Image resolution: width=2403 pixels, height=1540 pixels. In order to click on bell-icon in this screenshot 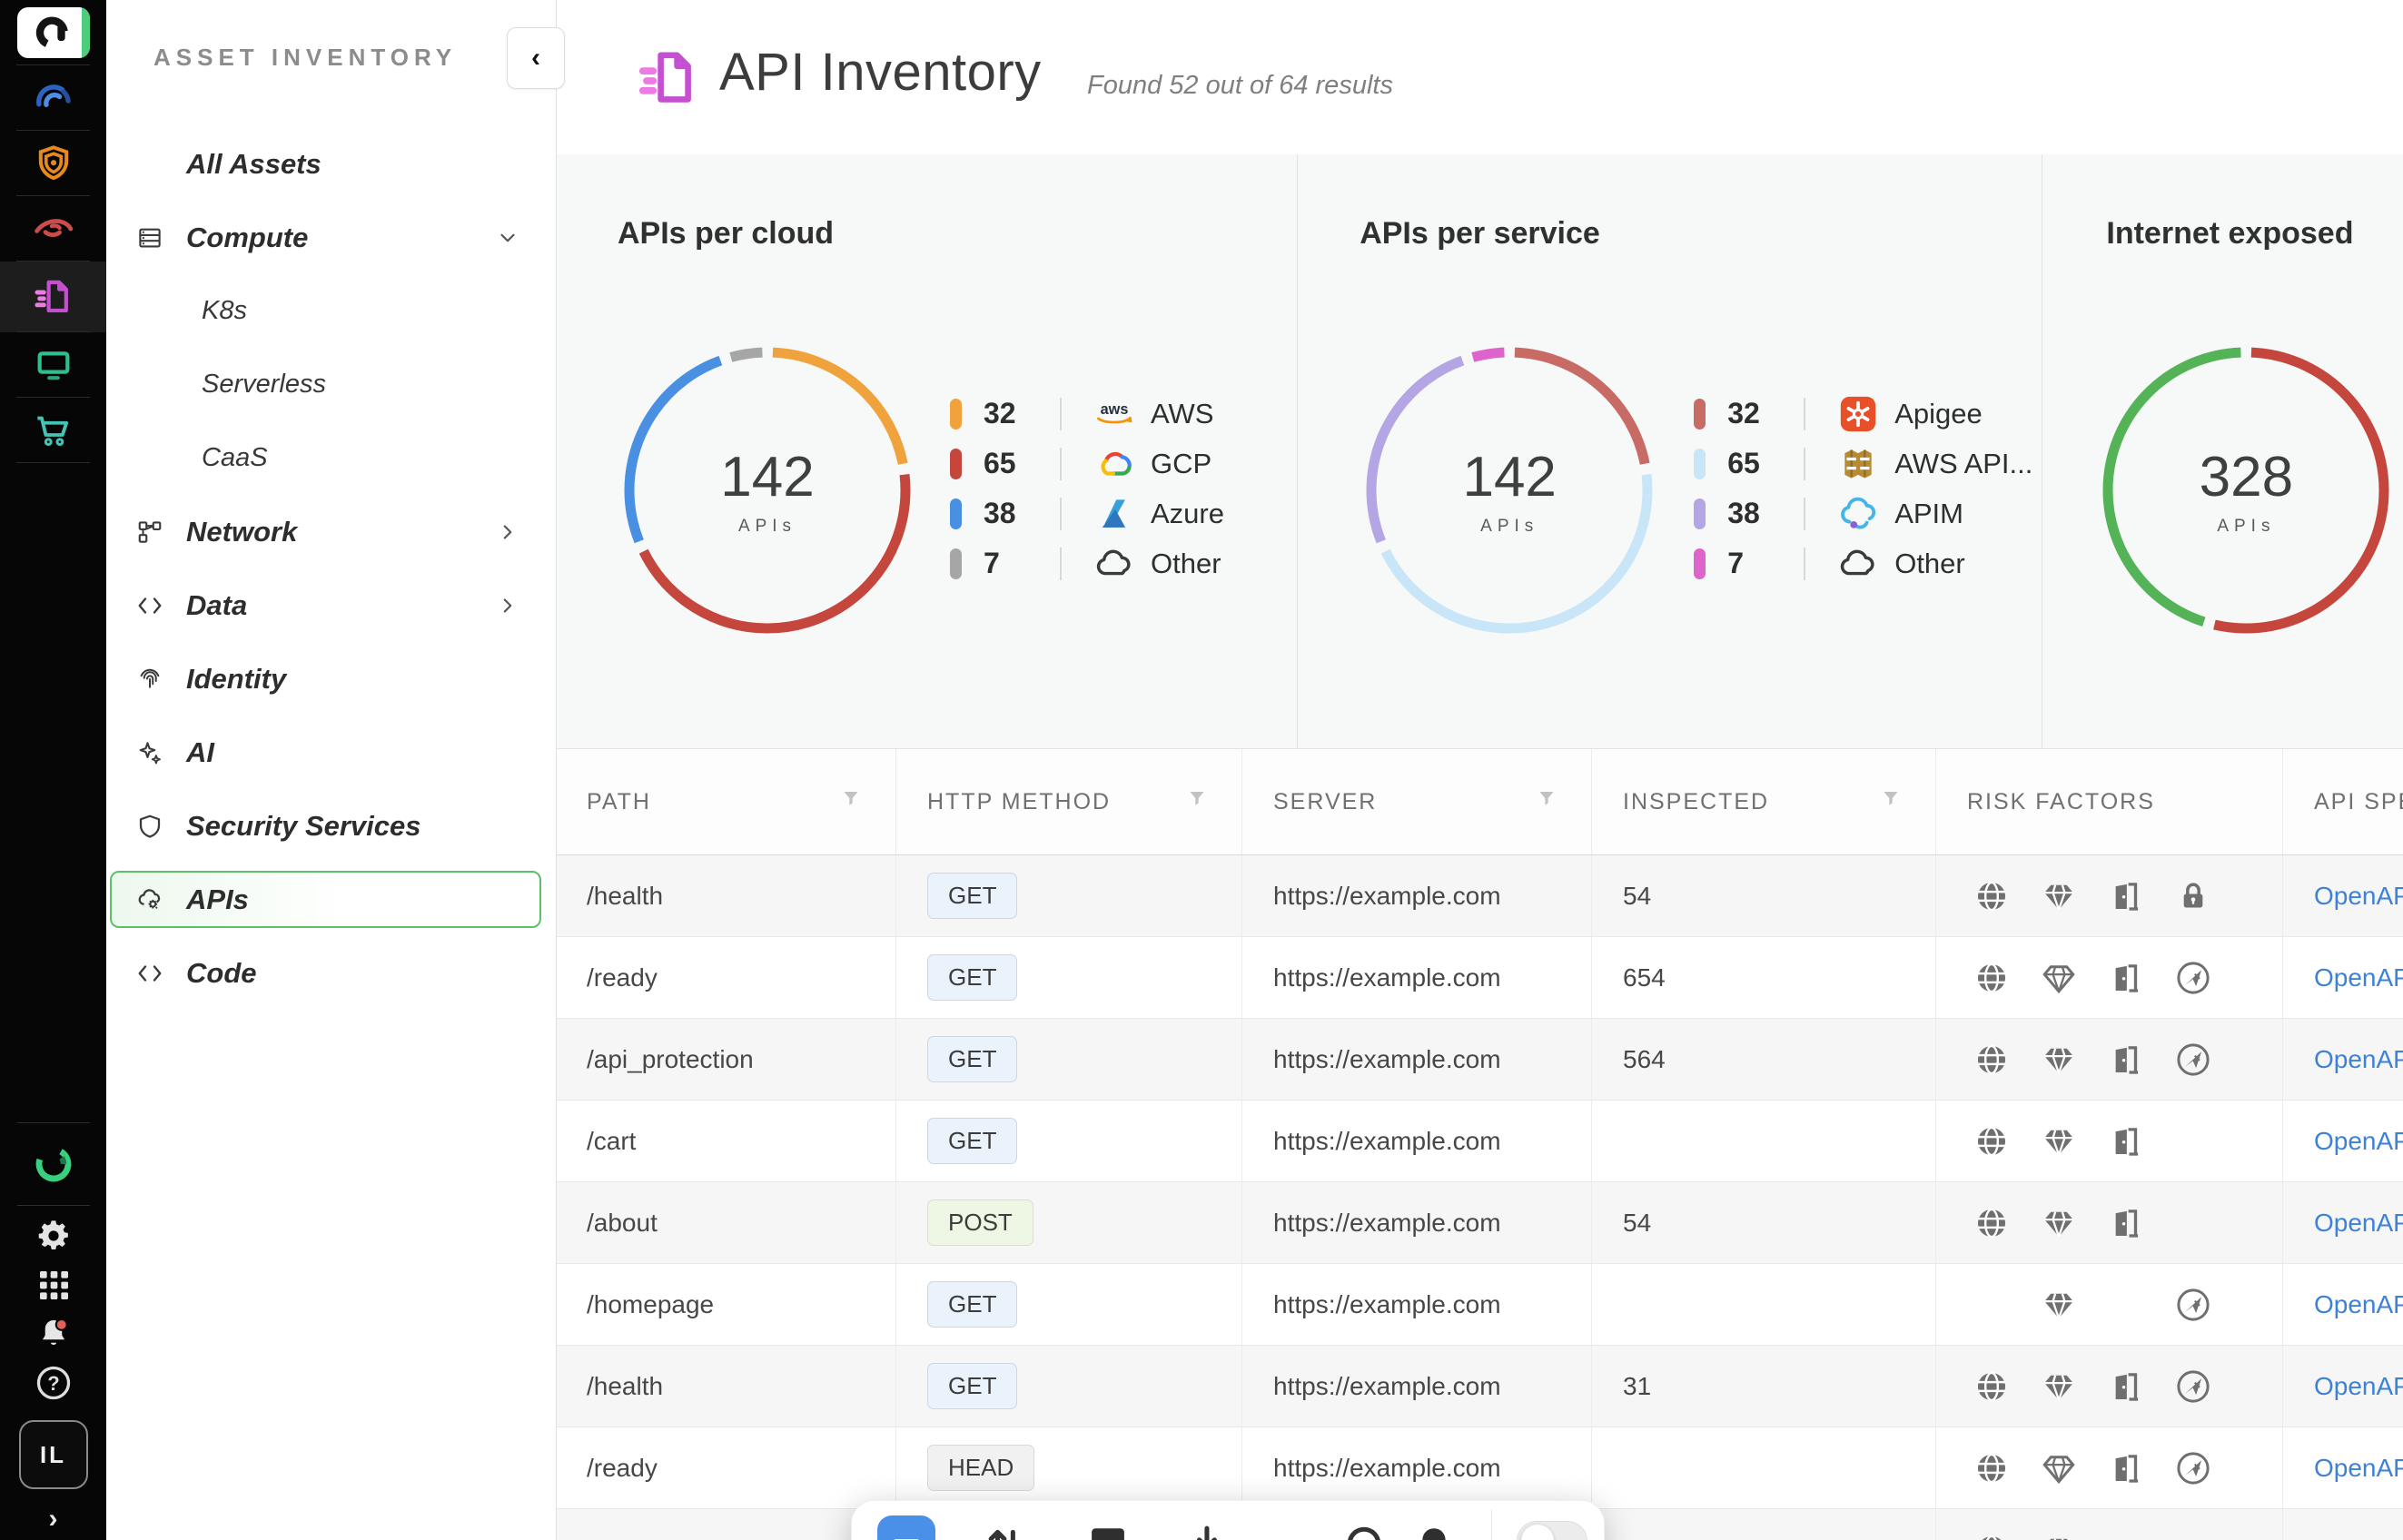, I will do `click(53, 1333)`.